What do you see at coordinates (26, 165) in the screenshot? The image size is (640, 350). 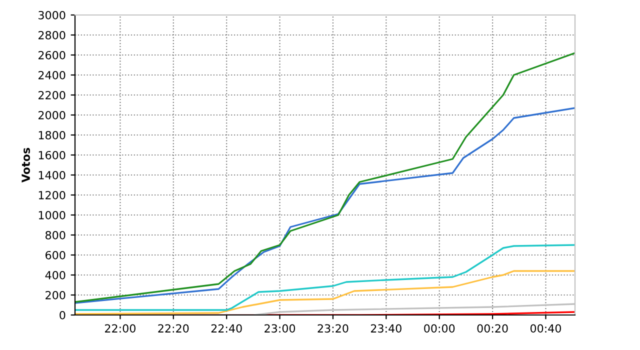 I see `y-axis-title: Votos` at bounding box center [26, 165].